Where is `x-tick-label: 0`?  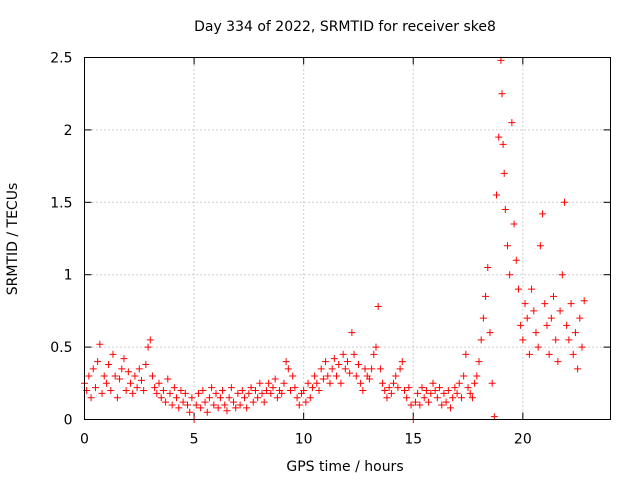 x-tick-label: 0 is located at coordinates (84, 440).